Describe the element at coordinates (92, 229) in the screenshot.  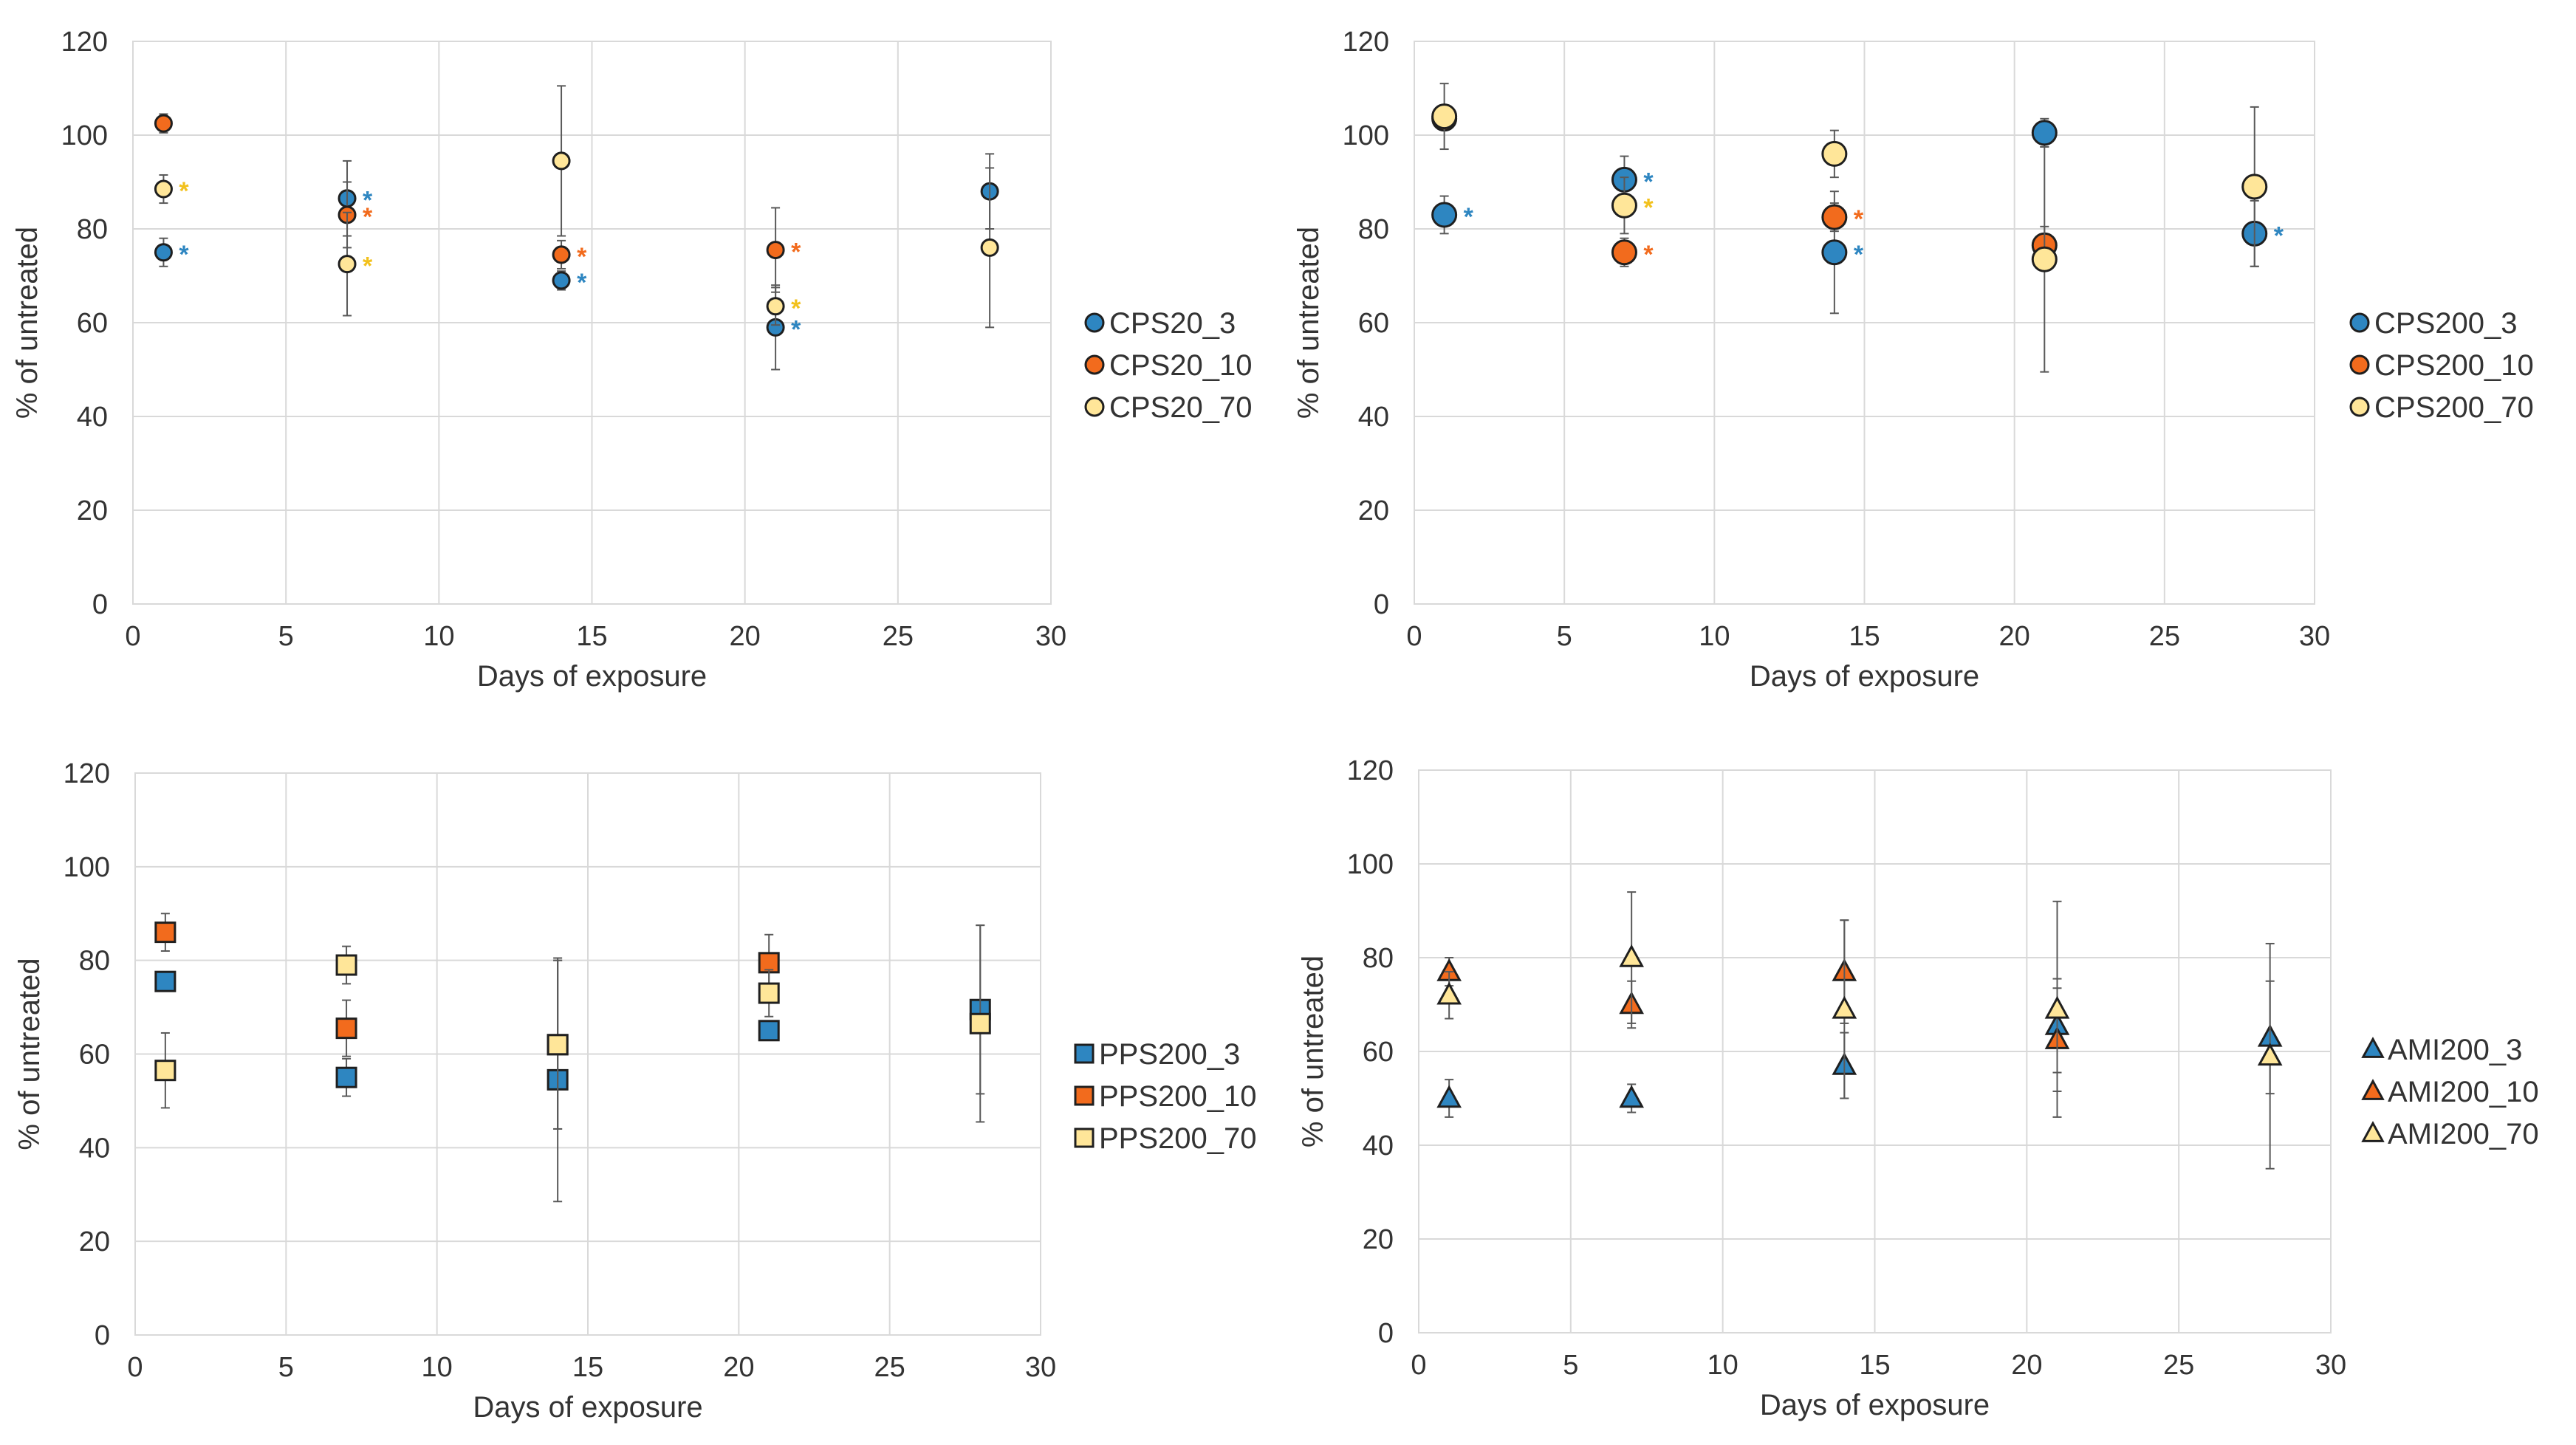
I see `y-tick-label: 80` at that location.